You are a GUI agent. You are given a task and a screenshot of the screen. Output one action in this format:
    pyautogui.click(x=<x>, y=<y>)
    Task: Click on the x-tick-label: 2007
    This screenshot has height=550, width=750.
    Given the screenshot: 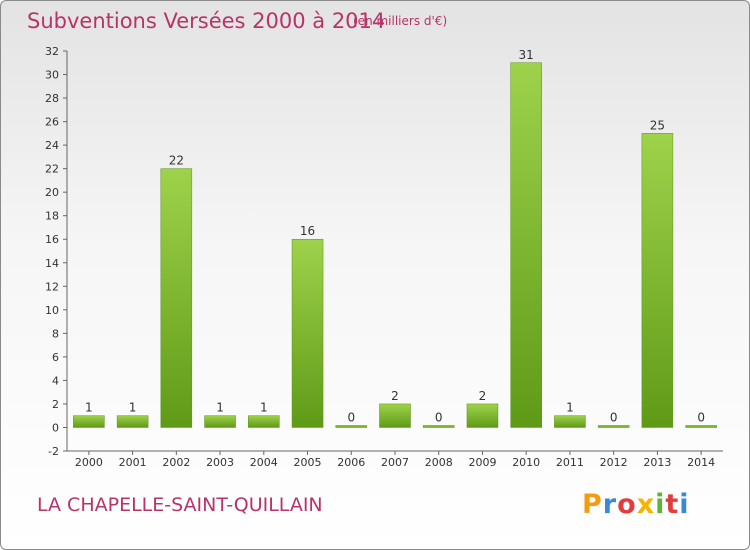 What is the action you would take?
    pyautogui.click(x=395, y=462)
    